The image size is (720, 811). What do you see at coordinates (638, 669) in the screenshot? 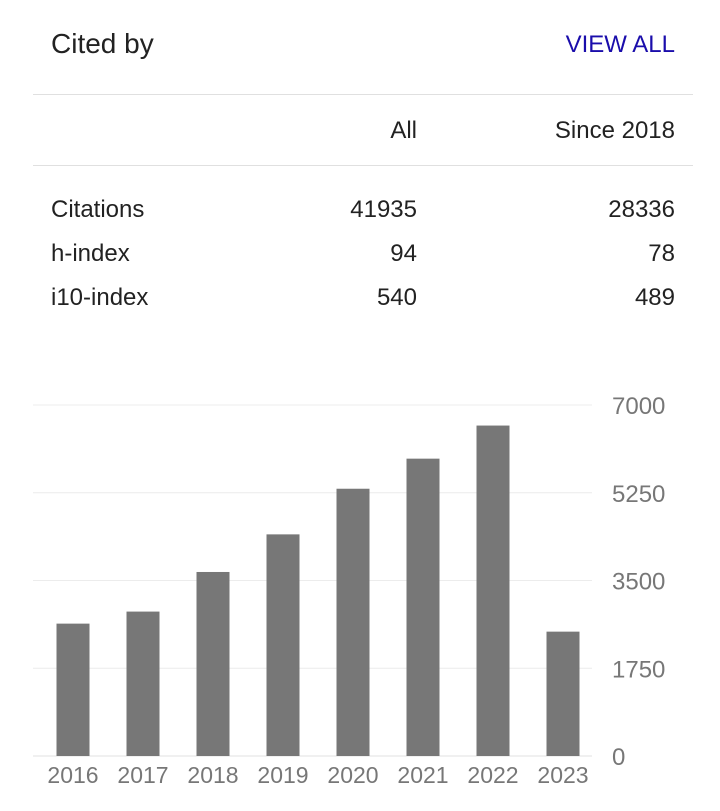
I see `y-tick-label: 1750` at bounding box center [638, 669].